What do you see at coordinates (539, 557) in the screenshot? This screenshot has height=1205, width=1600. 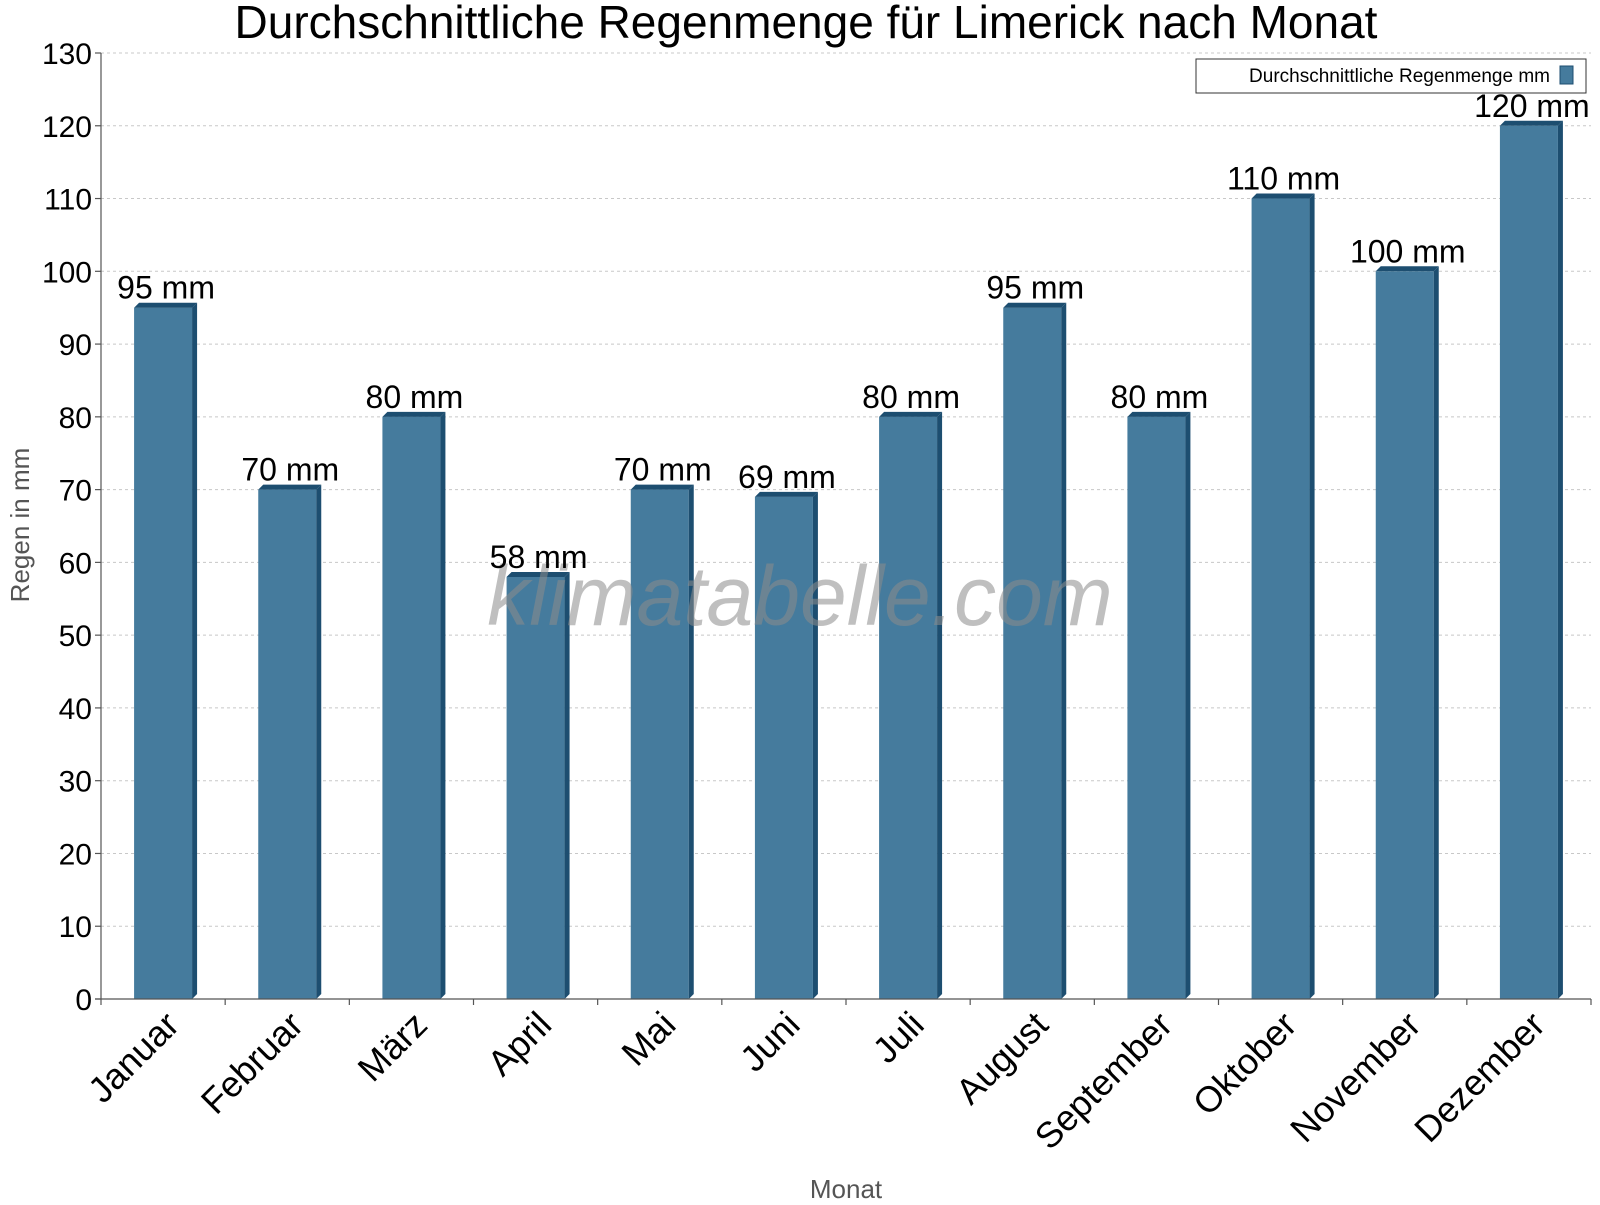 I see `data-label: 58 mm` at bounding box center [539, 557].